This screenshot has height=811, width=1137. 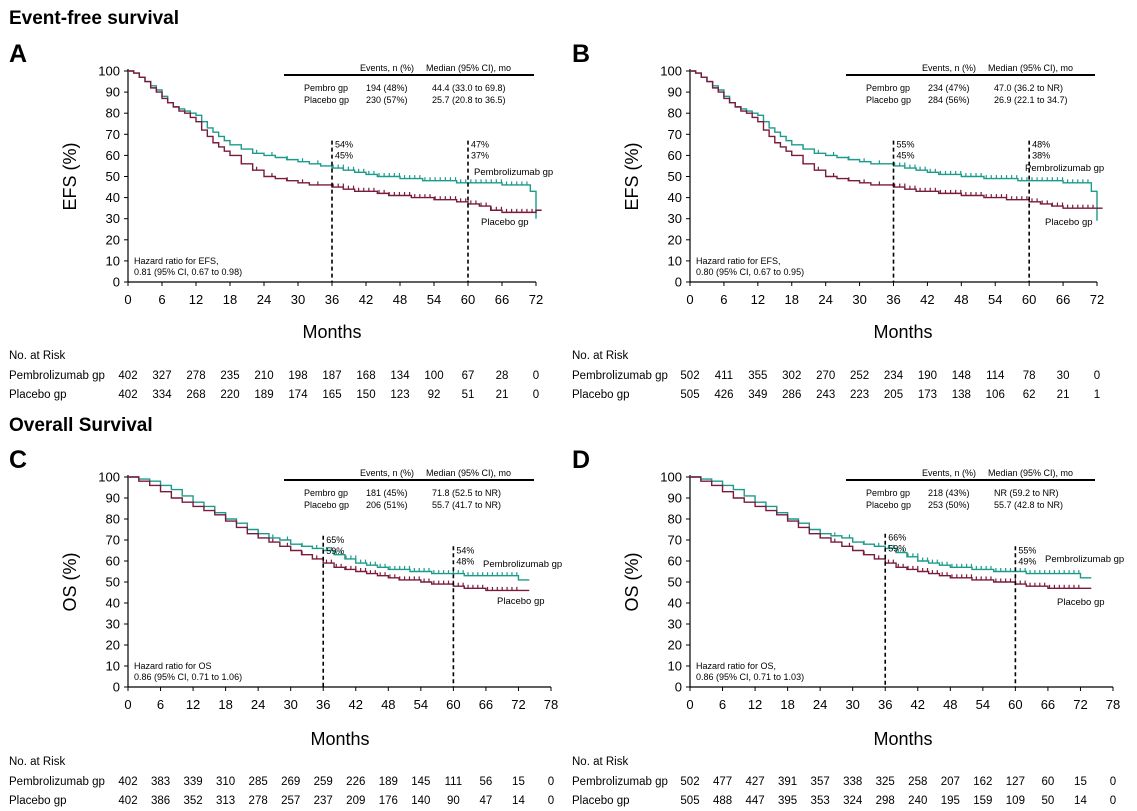 I want to click on landmark-pembro-pct: 55%, so click(x=1027, y=550).